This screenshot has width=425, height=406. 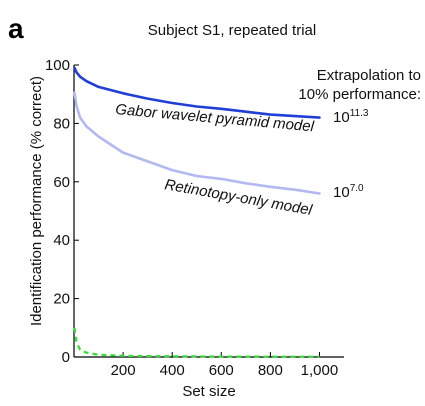 What do you see at coordinates (208, 391) in the screenshot?
I see `x-axis-label: Set size` at bounding box center [208, 391].